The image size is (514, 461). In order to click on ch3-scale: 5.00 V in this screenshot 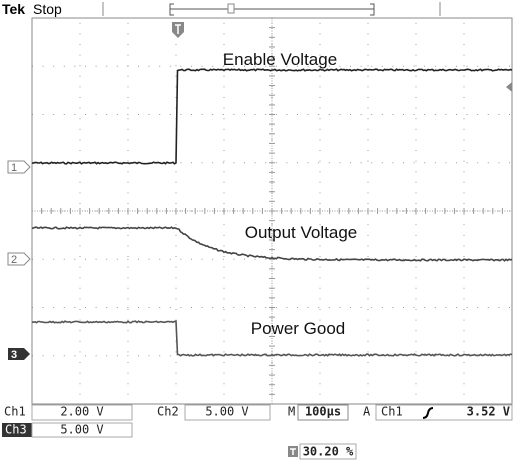, I will do `click(81, 430)`.